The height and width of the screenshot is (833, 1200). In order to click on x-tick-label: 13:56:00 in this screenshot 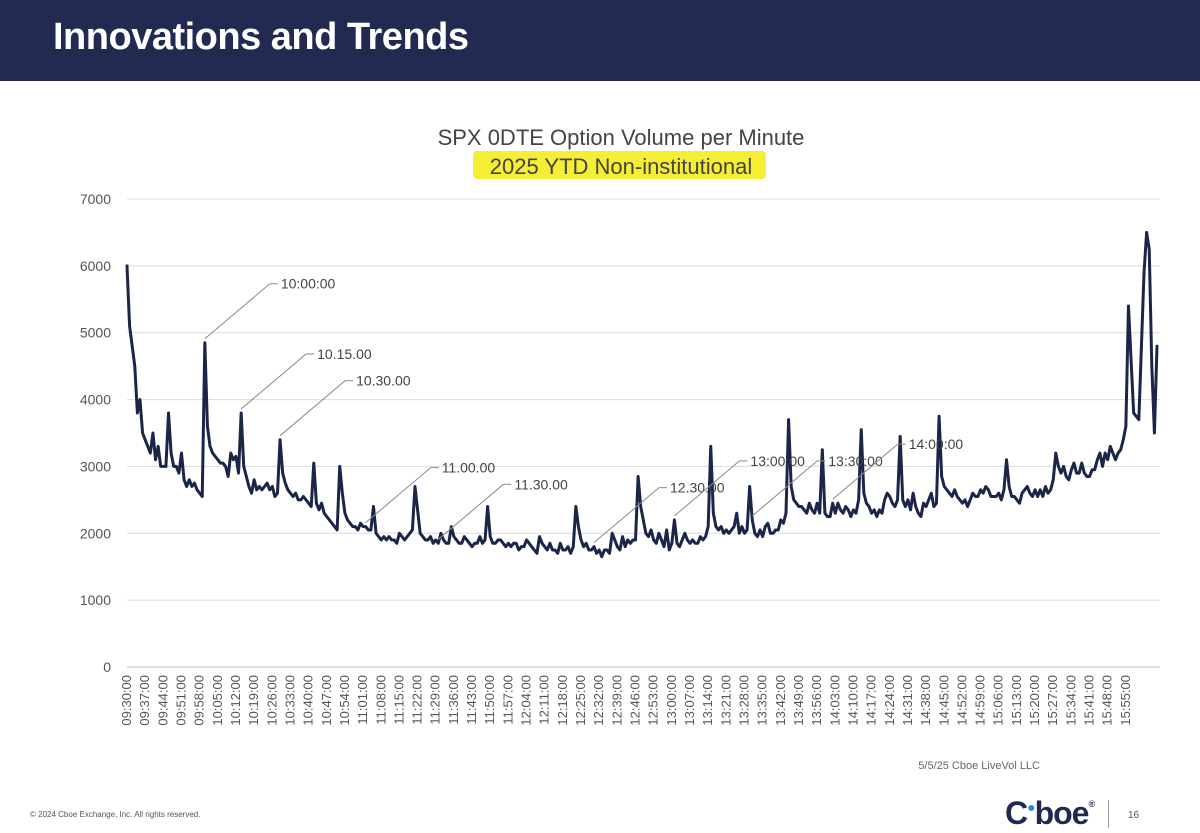, I will do `click(816, 700)`.